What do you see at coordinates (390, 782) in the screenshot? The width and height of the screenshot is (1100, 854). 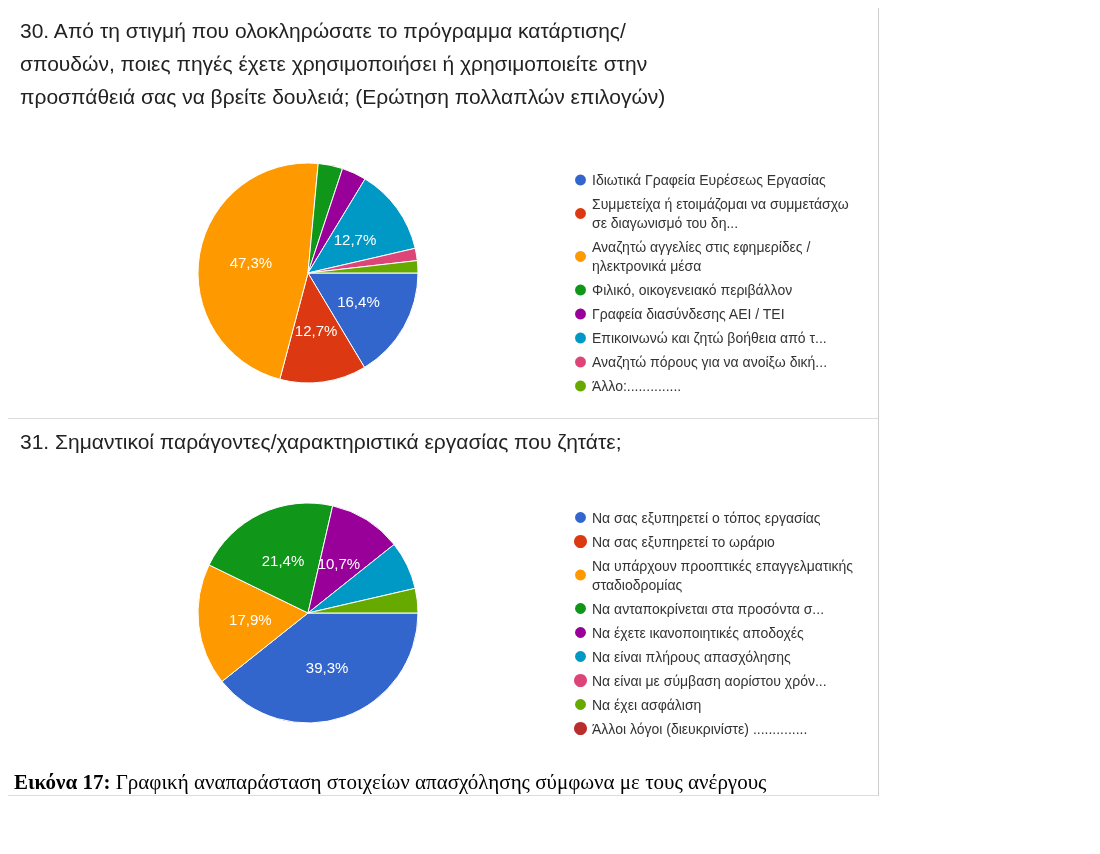 I see `text: Εικόνα 17: Γραφική αναπαράσταση στοιχείων απασχόλησης σύμφωνα με τους ανέργους` at bounding box center [390, 782].